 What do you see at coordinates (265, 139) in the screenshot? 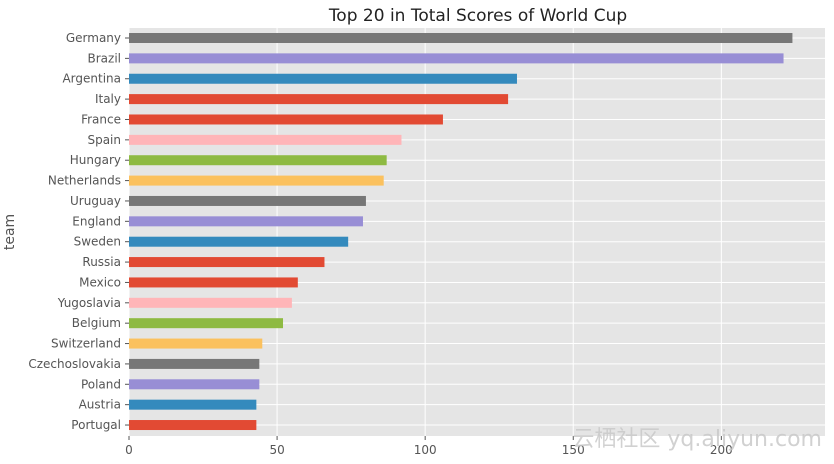
I see `bar-spain` at bounding box center [265, 139].